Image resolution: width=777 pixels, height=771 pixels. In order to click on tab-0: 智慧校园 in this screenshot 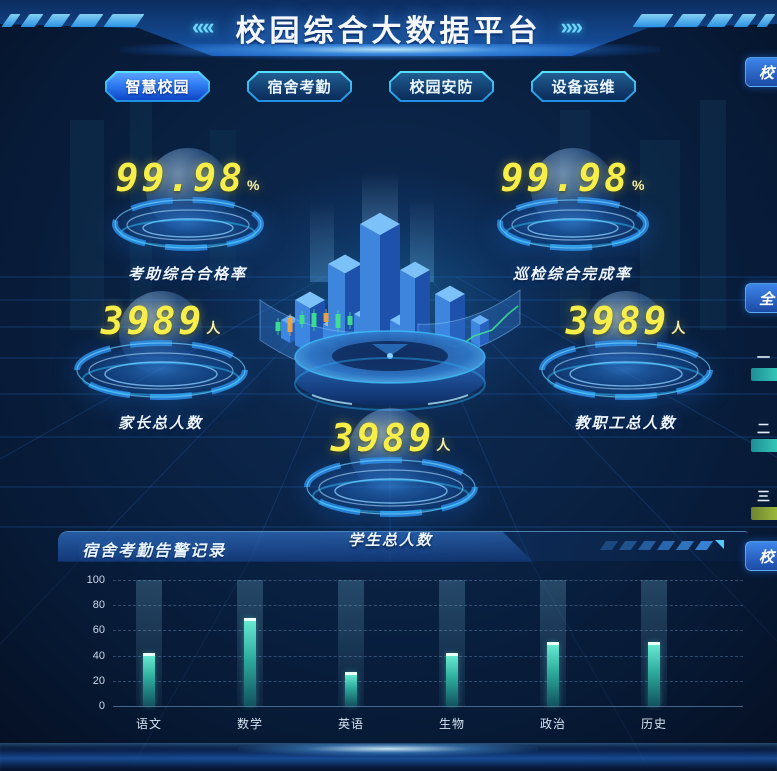, I will do `click(157, 86)`.